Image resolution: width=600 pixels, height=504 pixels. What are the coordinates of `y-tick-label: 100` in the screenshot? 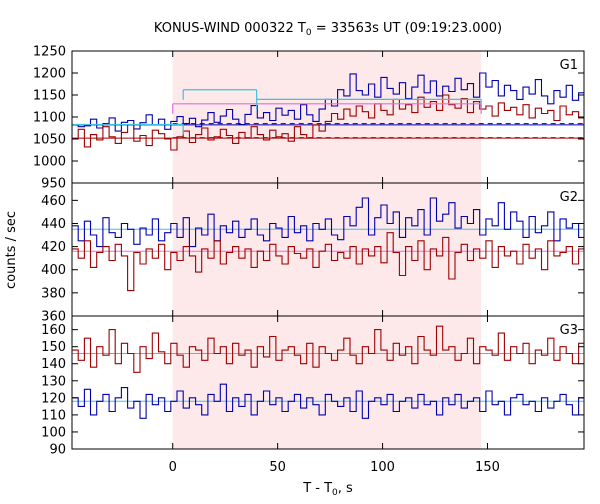 It's located at (53, 432).